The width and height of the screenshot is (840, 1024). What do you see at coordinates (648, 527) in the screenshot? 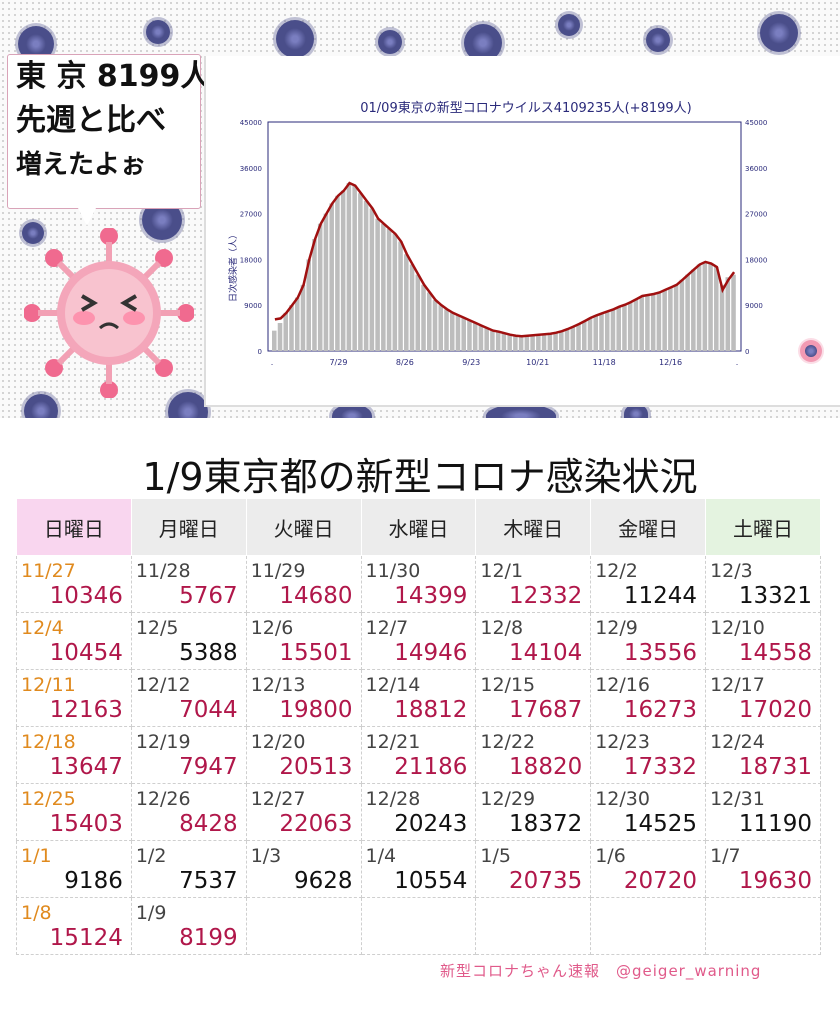
I see `day-header: 金曜日` at bounding box center [648, 527].